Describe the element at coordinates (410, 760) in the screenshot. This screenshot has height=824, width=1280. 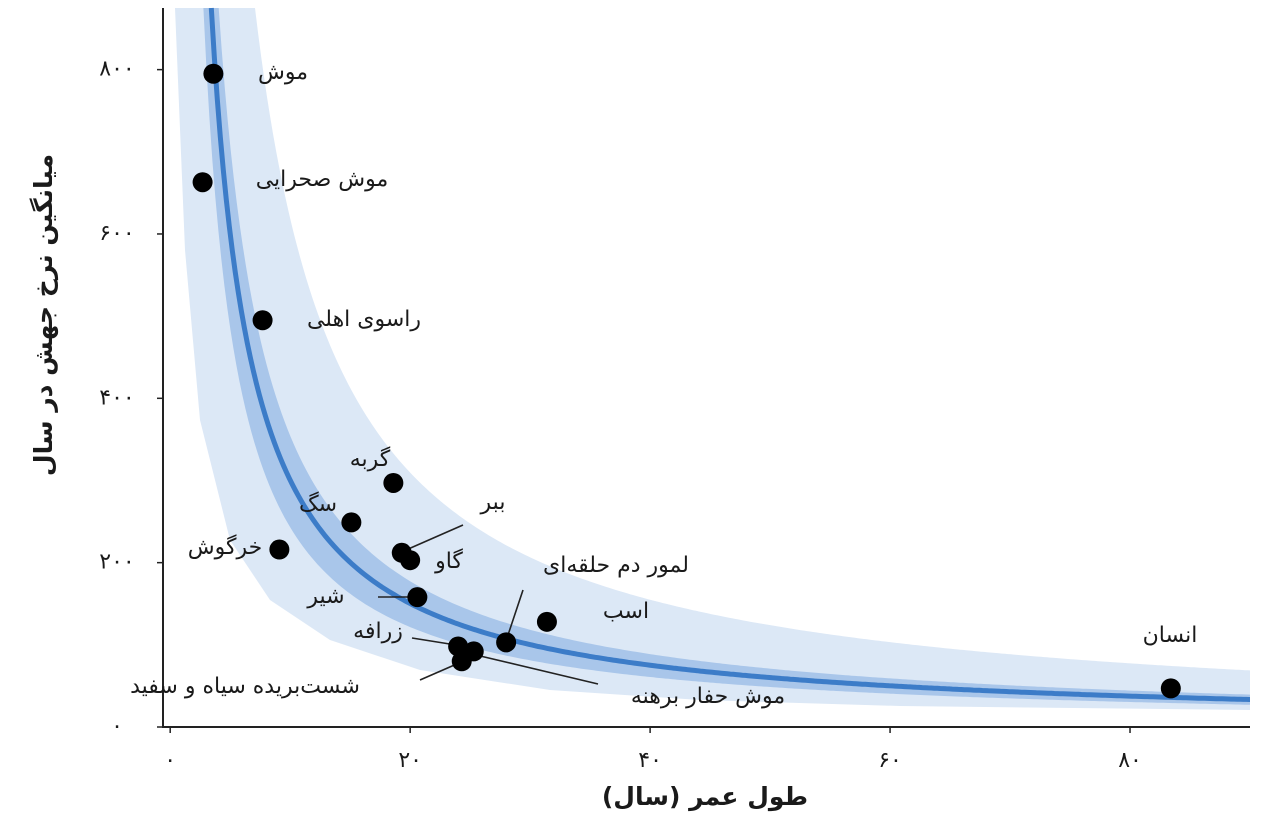
I see `x-tick-label: ۲۰` at that location.